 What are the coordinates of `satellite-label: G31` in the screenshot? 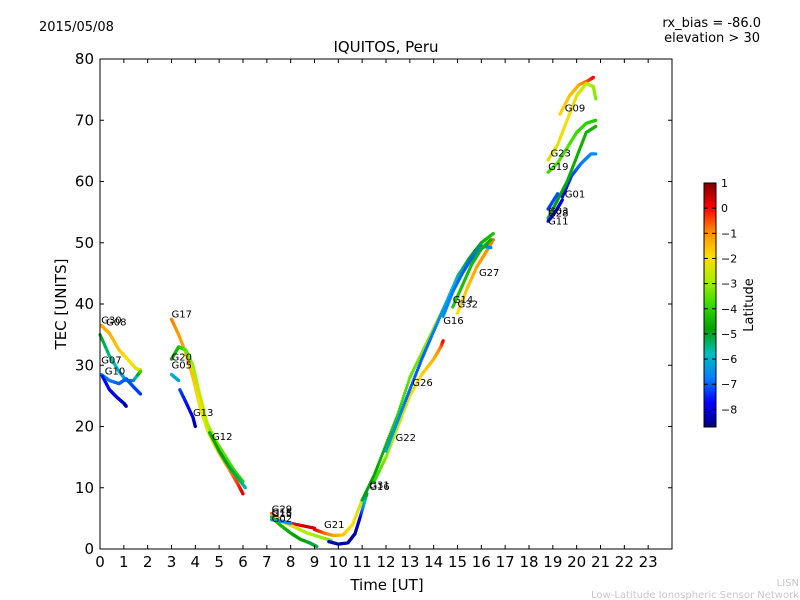 It's located at (379, 485).